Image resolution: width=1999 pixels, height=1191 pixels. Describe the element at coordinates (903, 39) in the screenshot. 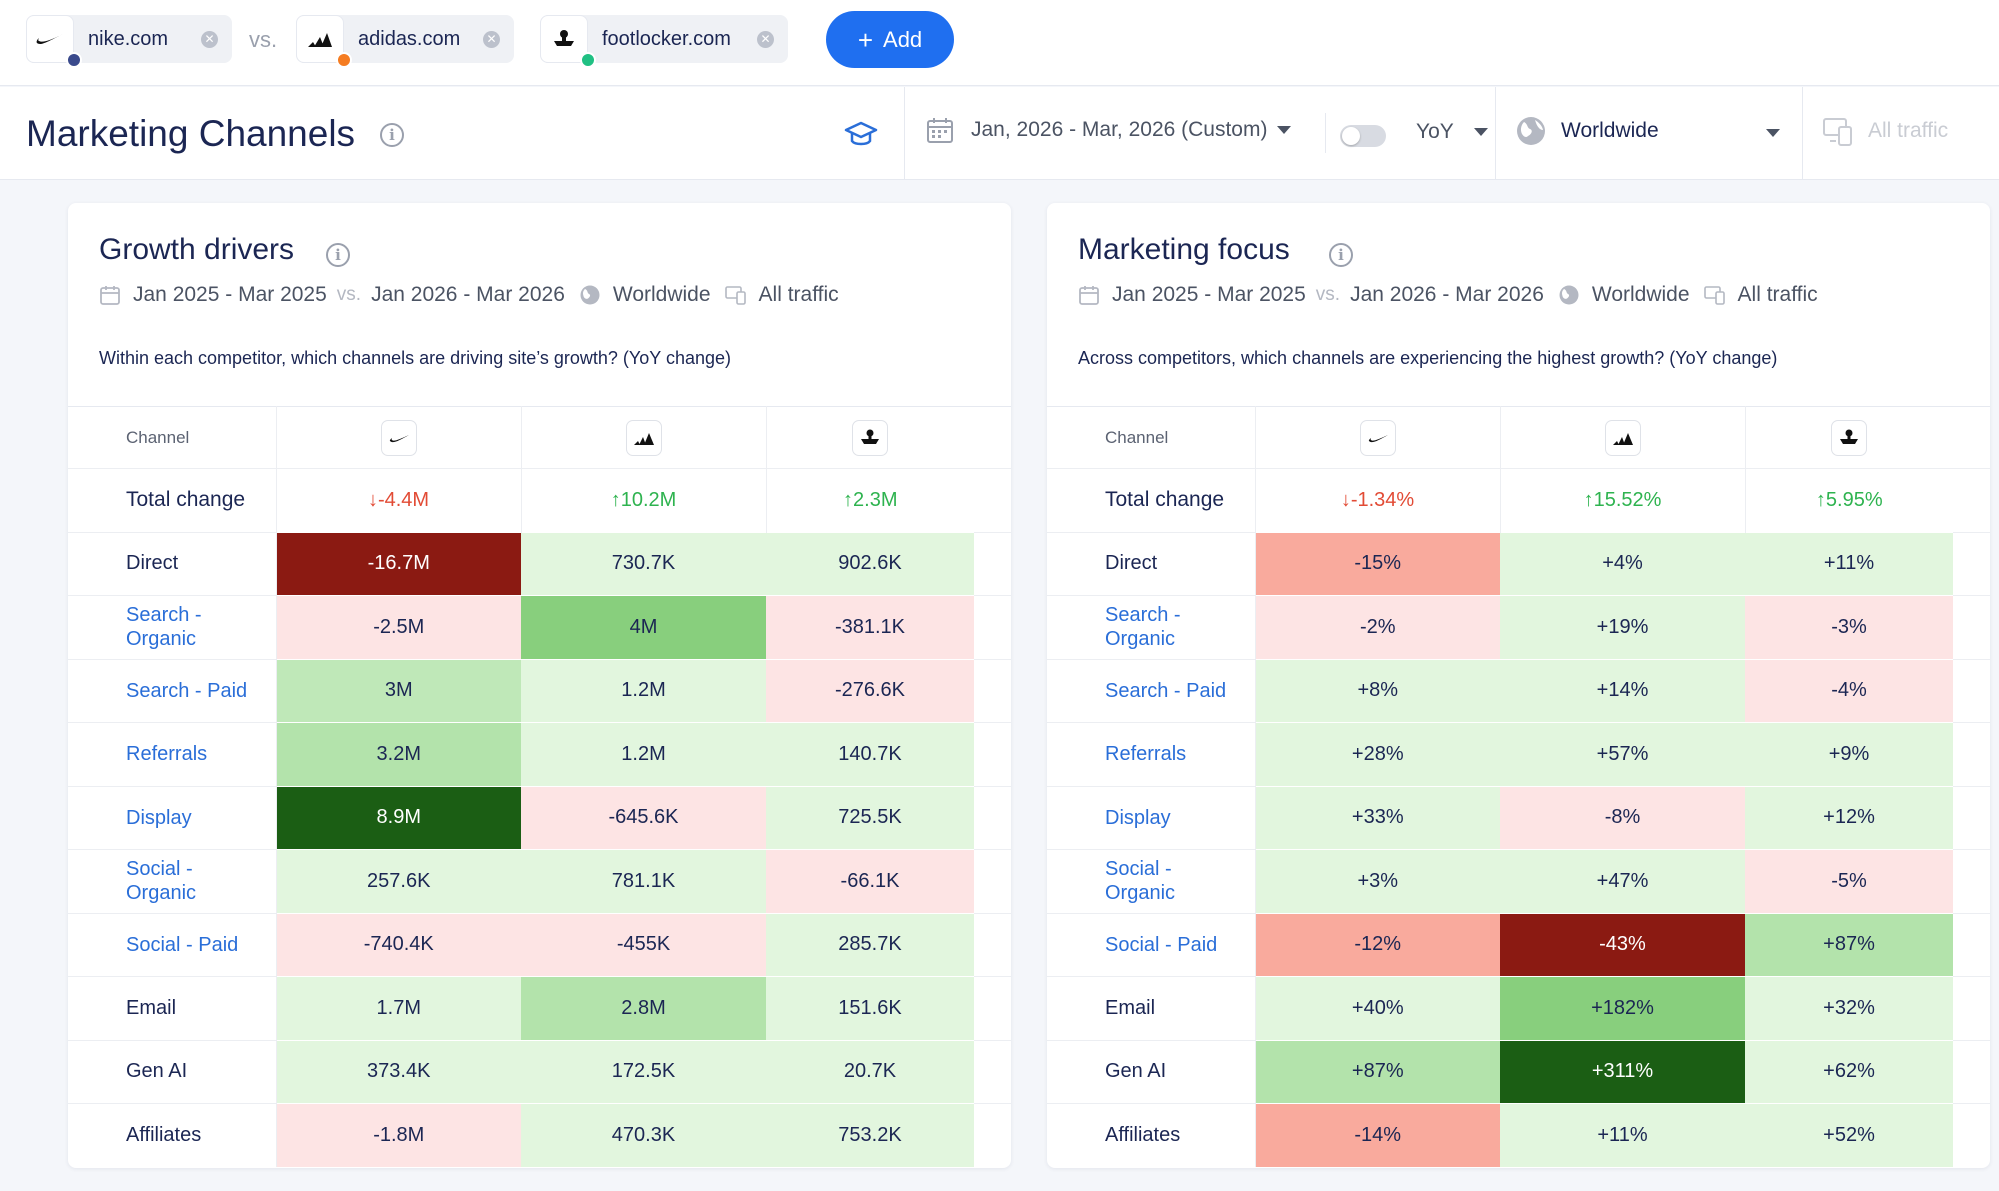

I see `add-button-label: Add` at that location.